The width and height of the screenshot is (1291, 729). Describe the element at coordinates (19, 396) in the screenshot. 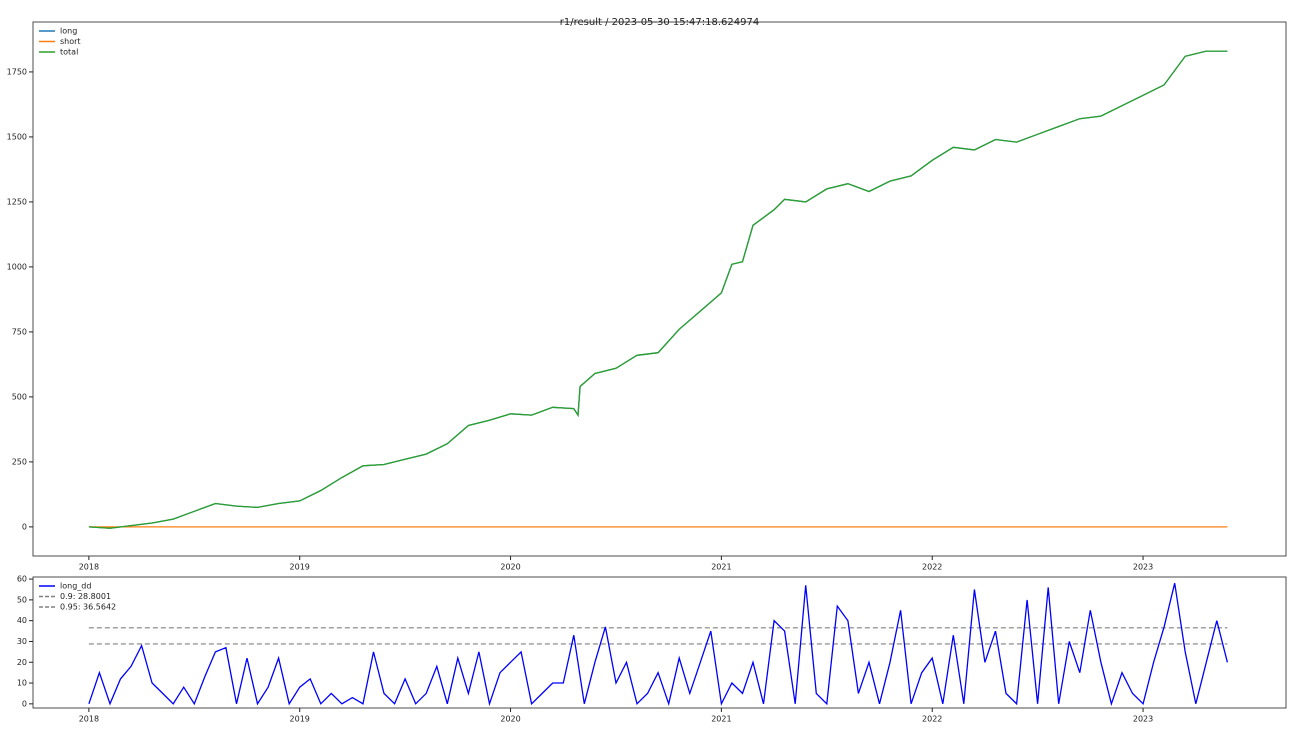

I see `y-tick-label: 500` at that location.